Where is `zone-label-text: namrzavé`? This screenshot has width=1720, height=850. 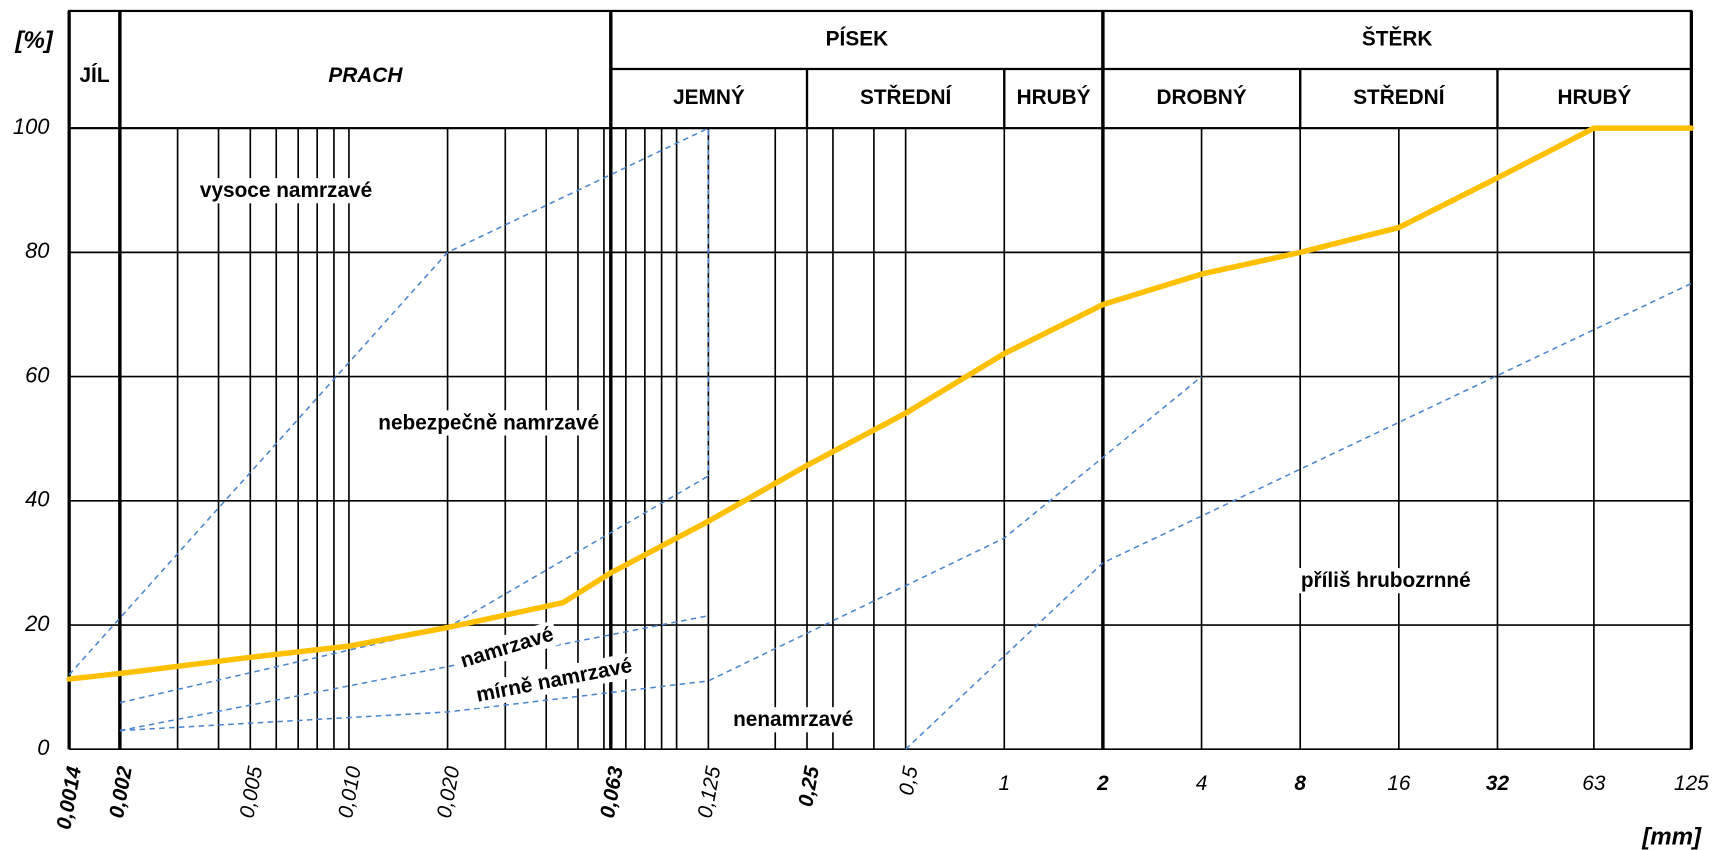
zone-label-text: namrzavé is located at coordinates (507, 647).